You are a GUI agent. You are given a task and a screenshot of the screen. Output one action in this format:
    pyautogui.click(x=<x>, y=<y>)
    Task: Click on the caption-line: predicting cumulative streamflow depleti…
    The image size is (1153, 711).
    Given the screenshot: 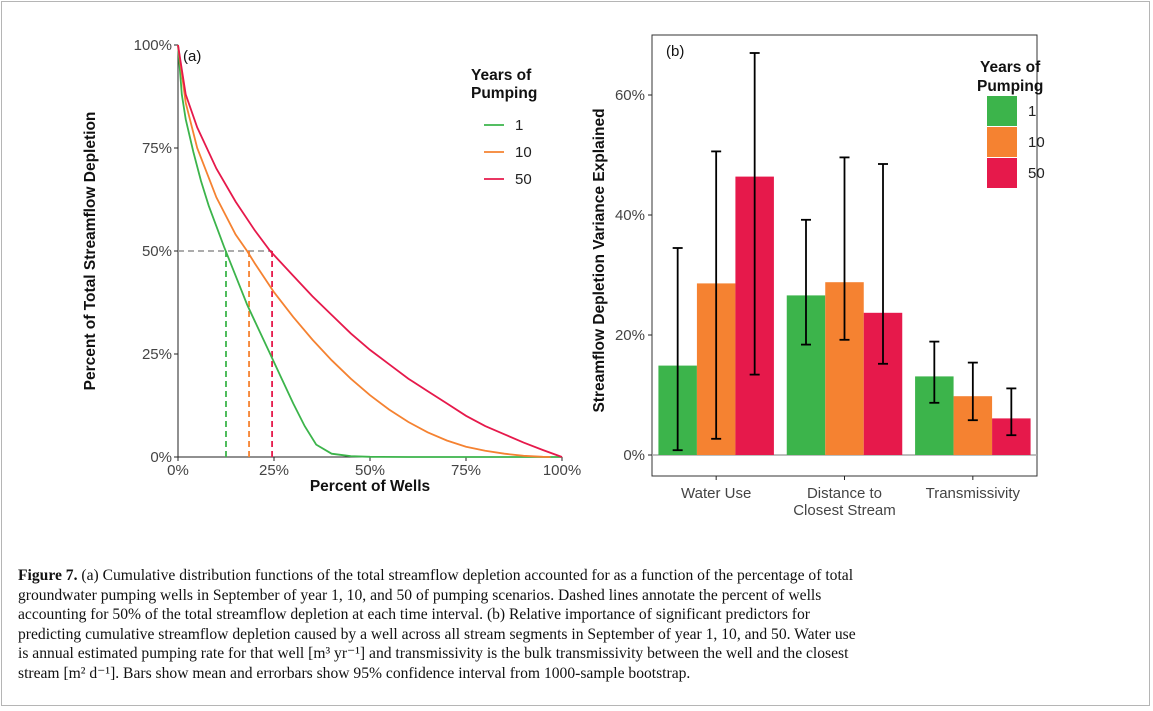 What is the action you would take?
    pyautogui.click(x=437, y=634)
    